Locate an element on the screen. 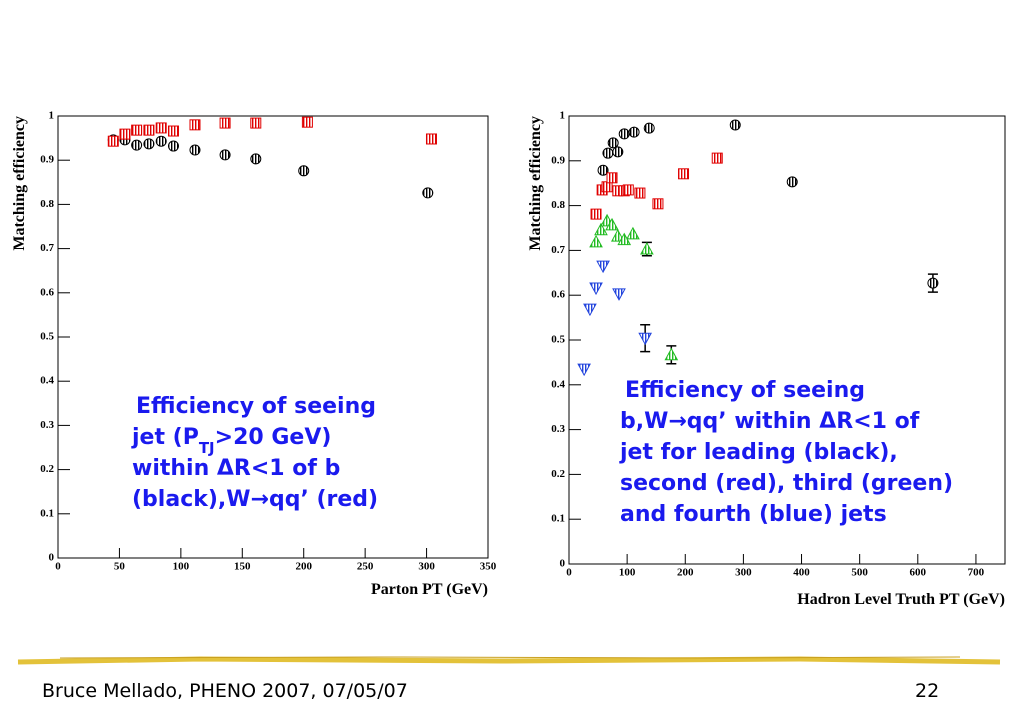 The height and width of the screenshot is (708, 1023). footer-rule is located at coordinates (509, 660).